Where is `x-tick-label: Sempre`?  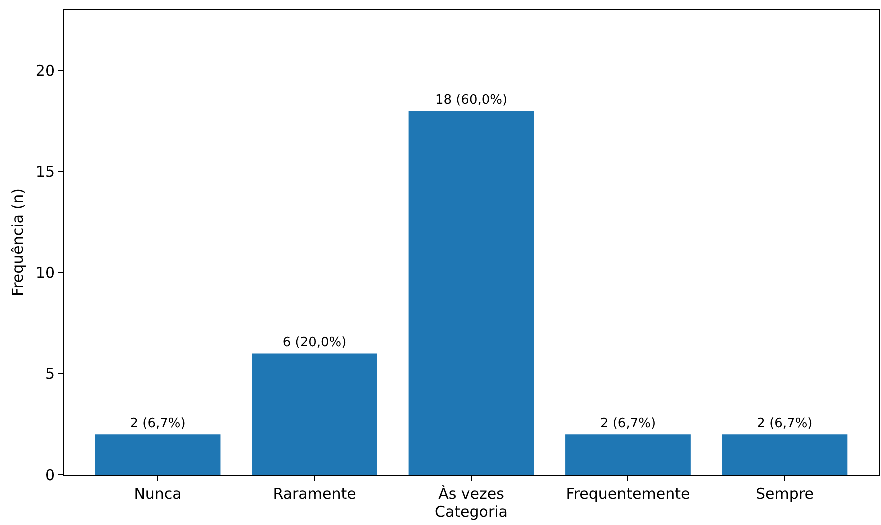 x-tick-label: Sempre is located at coordinates (785, 494).